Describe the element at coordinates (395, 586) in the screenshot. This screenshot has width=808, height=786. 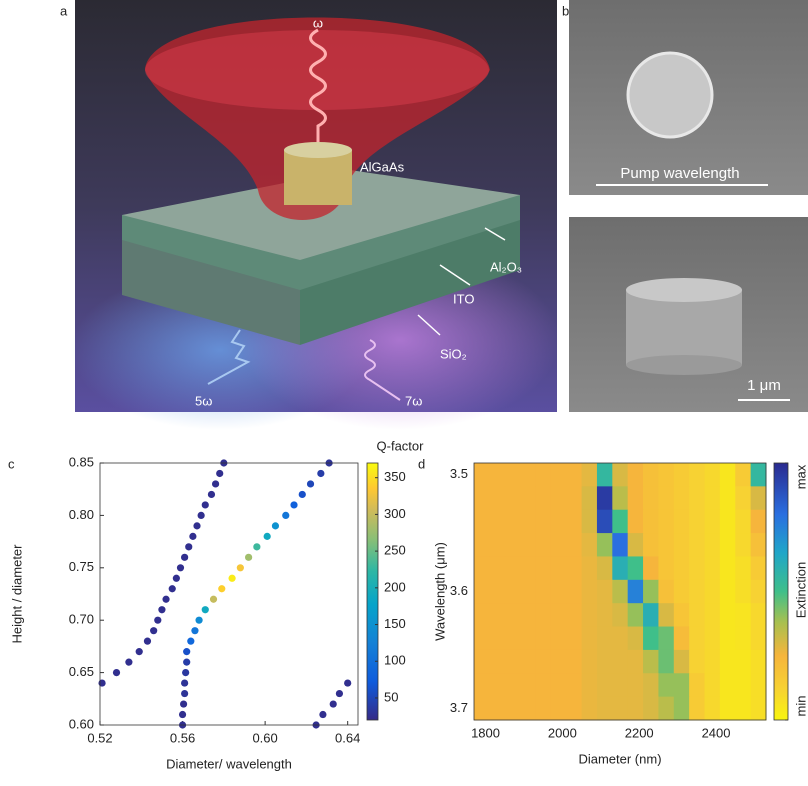
I see `colorbar-tick-label: 200` at that location.